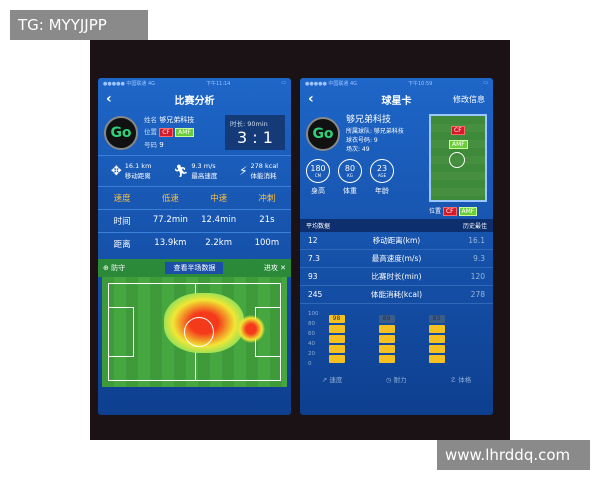  I want to click on position-marker-cf: CF, so click(458, 130).